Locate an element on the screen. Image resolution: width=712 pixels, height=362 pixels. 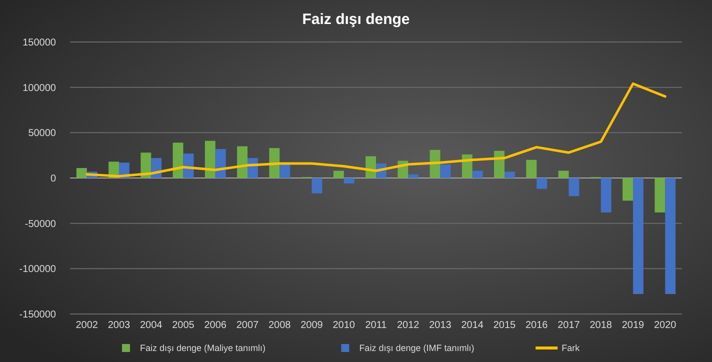
y-tick-label: -50000 is located at coordinates (40, 224).